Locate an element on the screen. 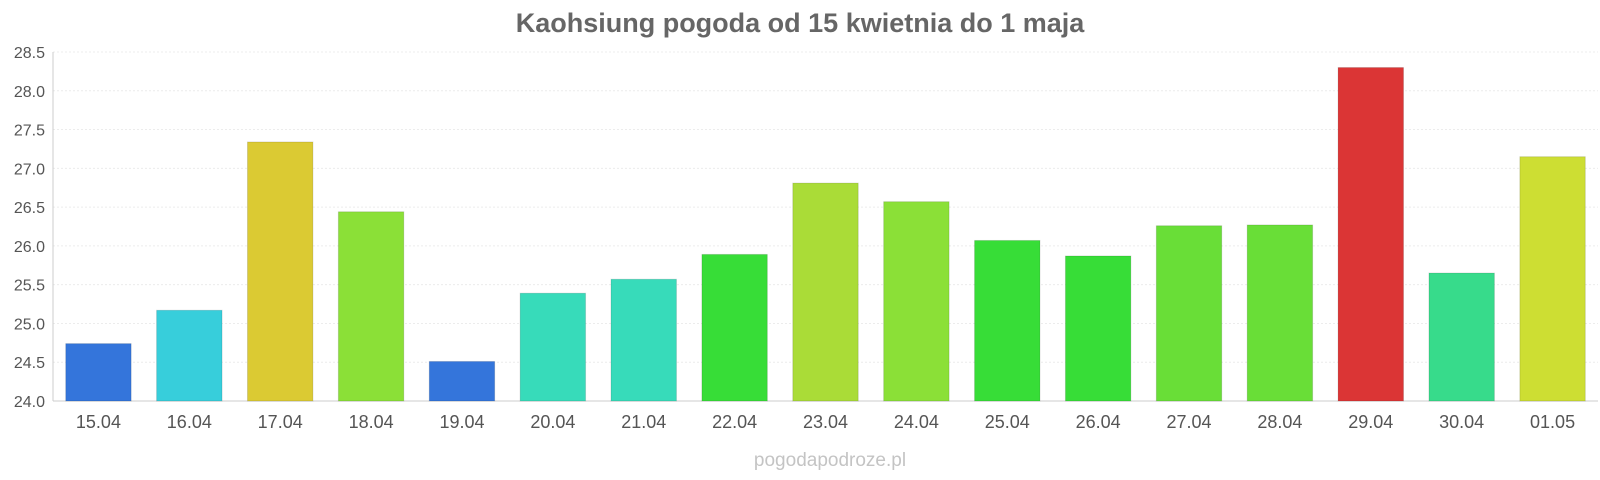 The width and height of the screenshot is (1600, 480). watermark-text: pogodapodroze.pl is located at coordinates (830, 460).